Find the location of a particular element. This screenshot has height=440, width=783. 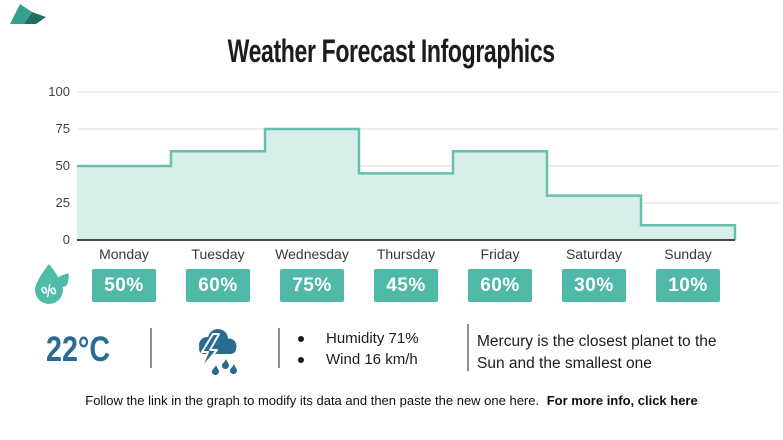

corner-decoration-icon is located at coordinates (28, 14).